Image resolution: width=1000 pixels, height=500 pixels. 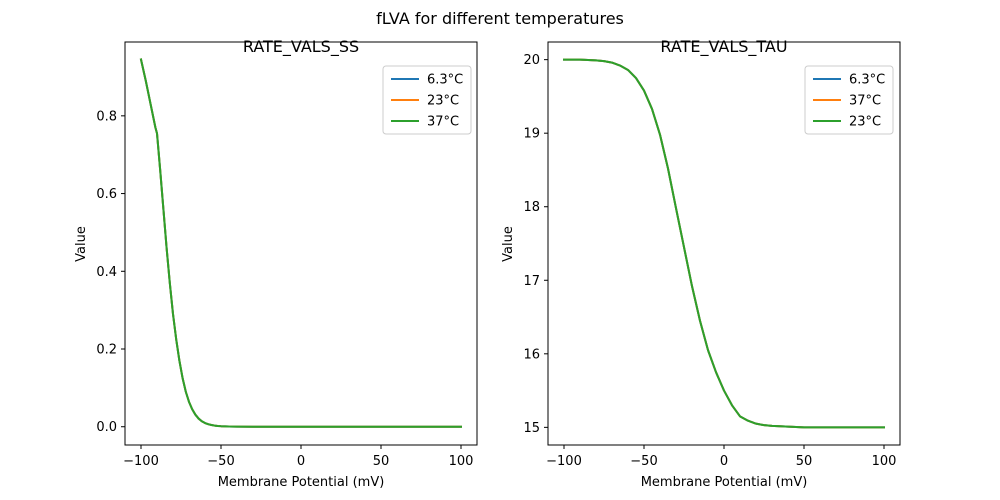 What do you see at coordinates (106, 427) in the screenshot?
I see `y-tick-label: 0.0` at bounding box center [106, 427].